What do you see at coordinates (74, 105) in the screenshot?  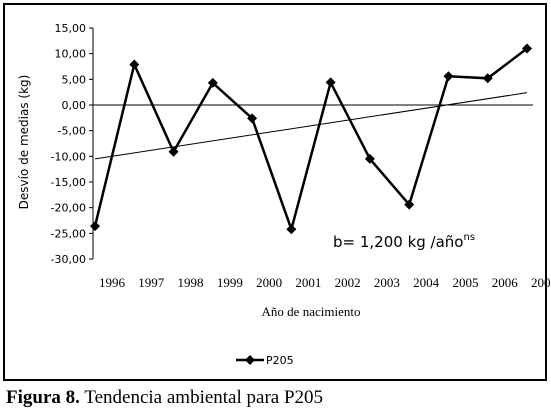 I see `y-tick-label: 0,00` at bounding box center [74, 105].